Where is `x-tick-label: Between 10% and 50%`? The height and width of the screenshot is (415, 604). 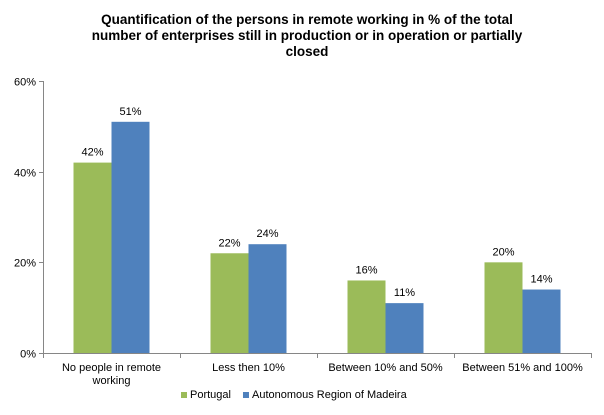
x-tick-label: Between 10% and 50% is located at coordinates (385, 368).